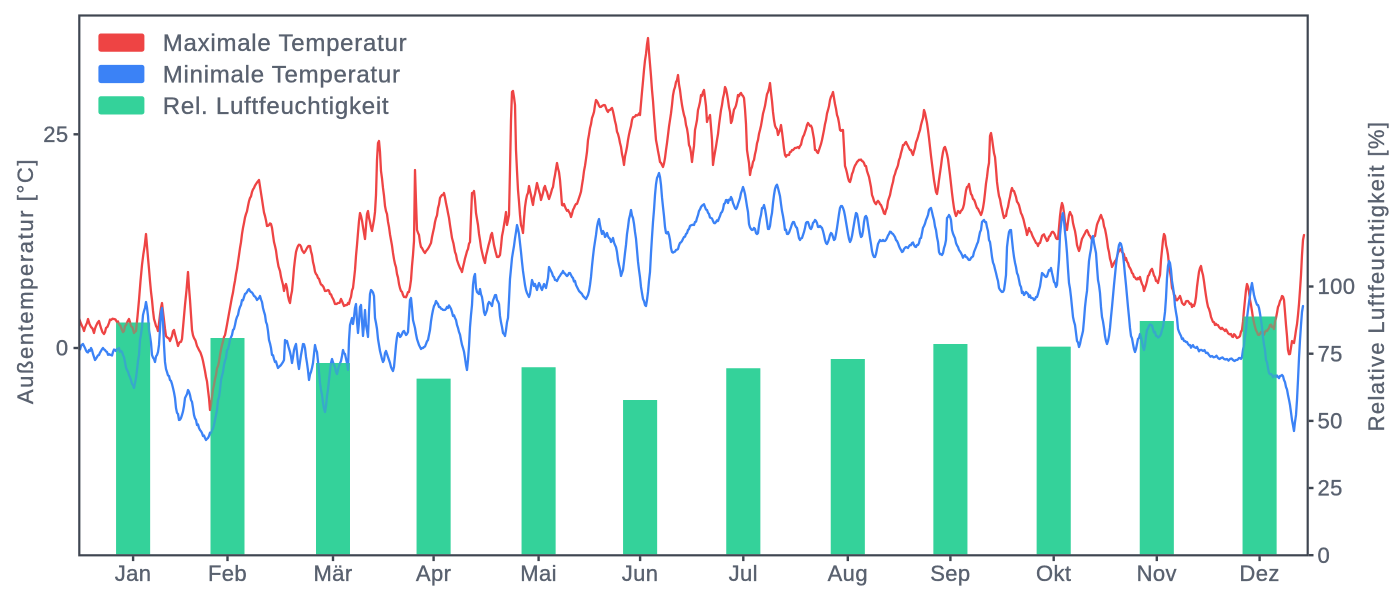 The height and width of the screenshot is (600, 1400). I want to click on svg-text: Mai, so click(538, 573).